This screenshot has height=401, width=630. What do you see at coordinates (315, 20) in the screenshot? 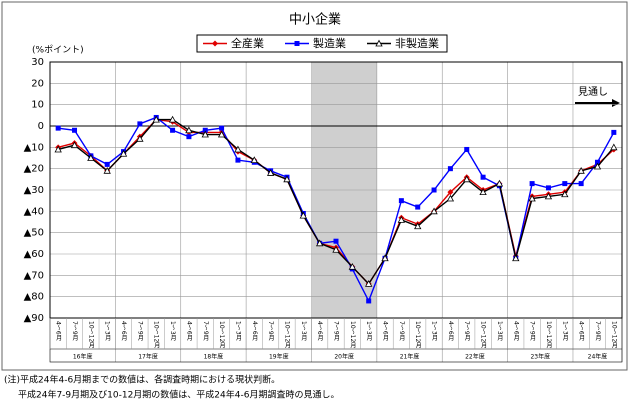
I see `chart-title: 中小企業` at bounding box center [315, 20].